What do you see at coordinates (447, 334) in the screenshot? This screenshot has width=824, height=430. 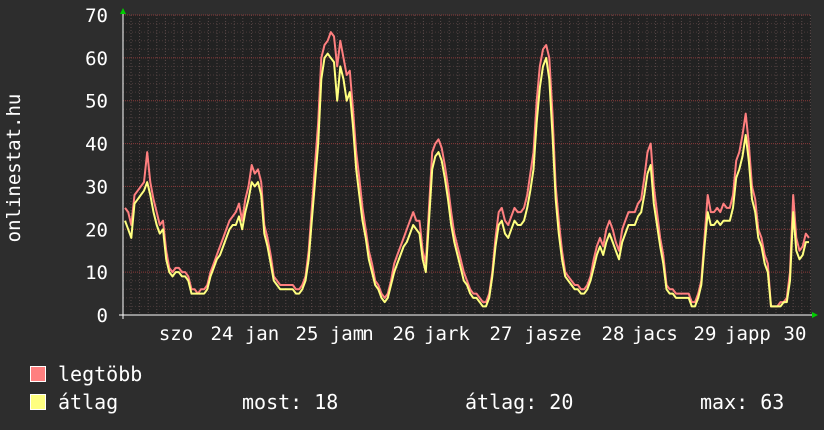 I see `x-tick-label: jark` at bounding box center [447, 334].